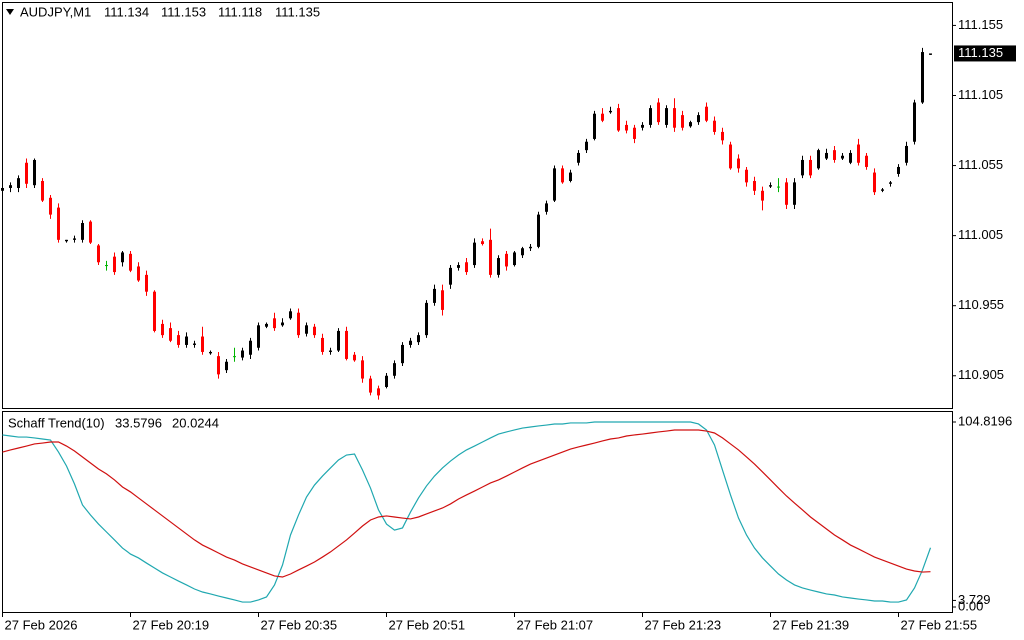 This screenshot has width=1024, height=640. I want to click on quote-close: 111.135, so click(297, 11).